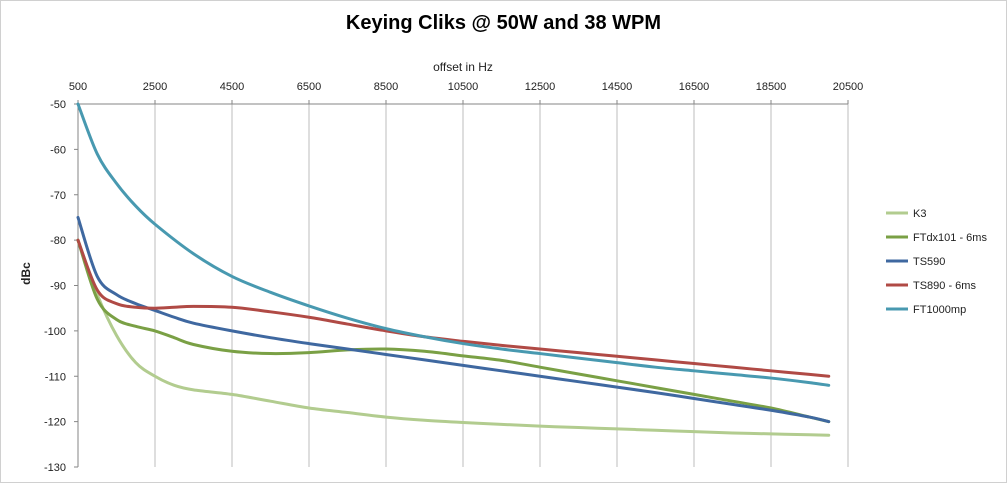 The width and height of the screenshot is (1007, 483). What do you see at coordinates (929, 262) in the screenshot?
I see `legend-label-2: TS590` at bounding box center [929, 262].